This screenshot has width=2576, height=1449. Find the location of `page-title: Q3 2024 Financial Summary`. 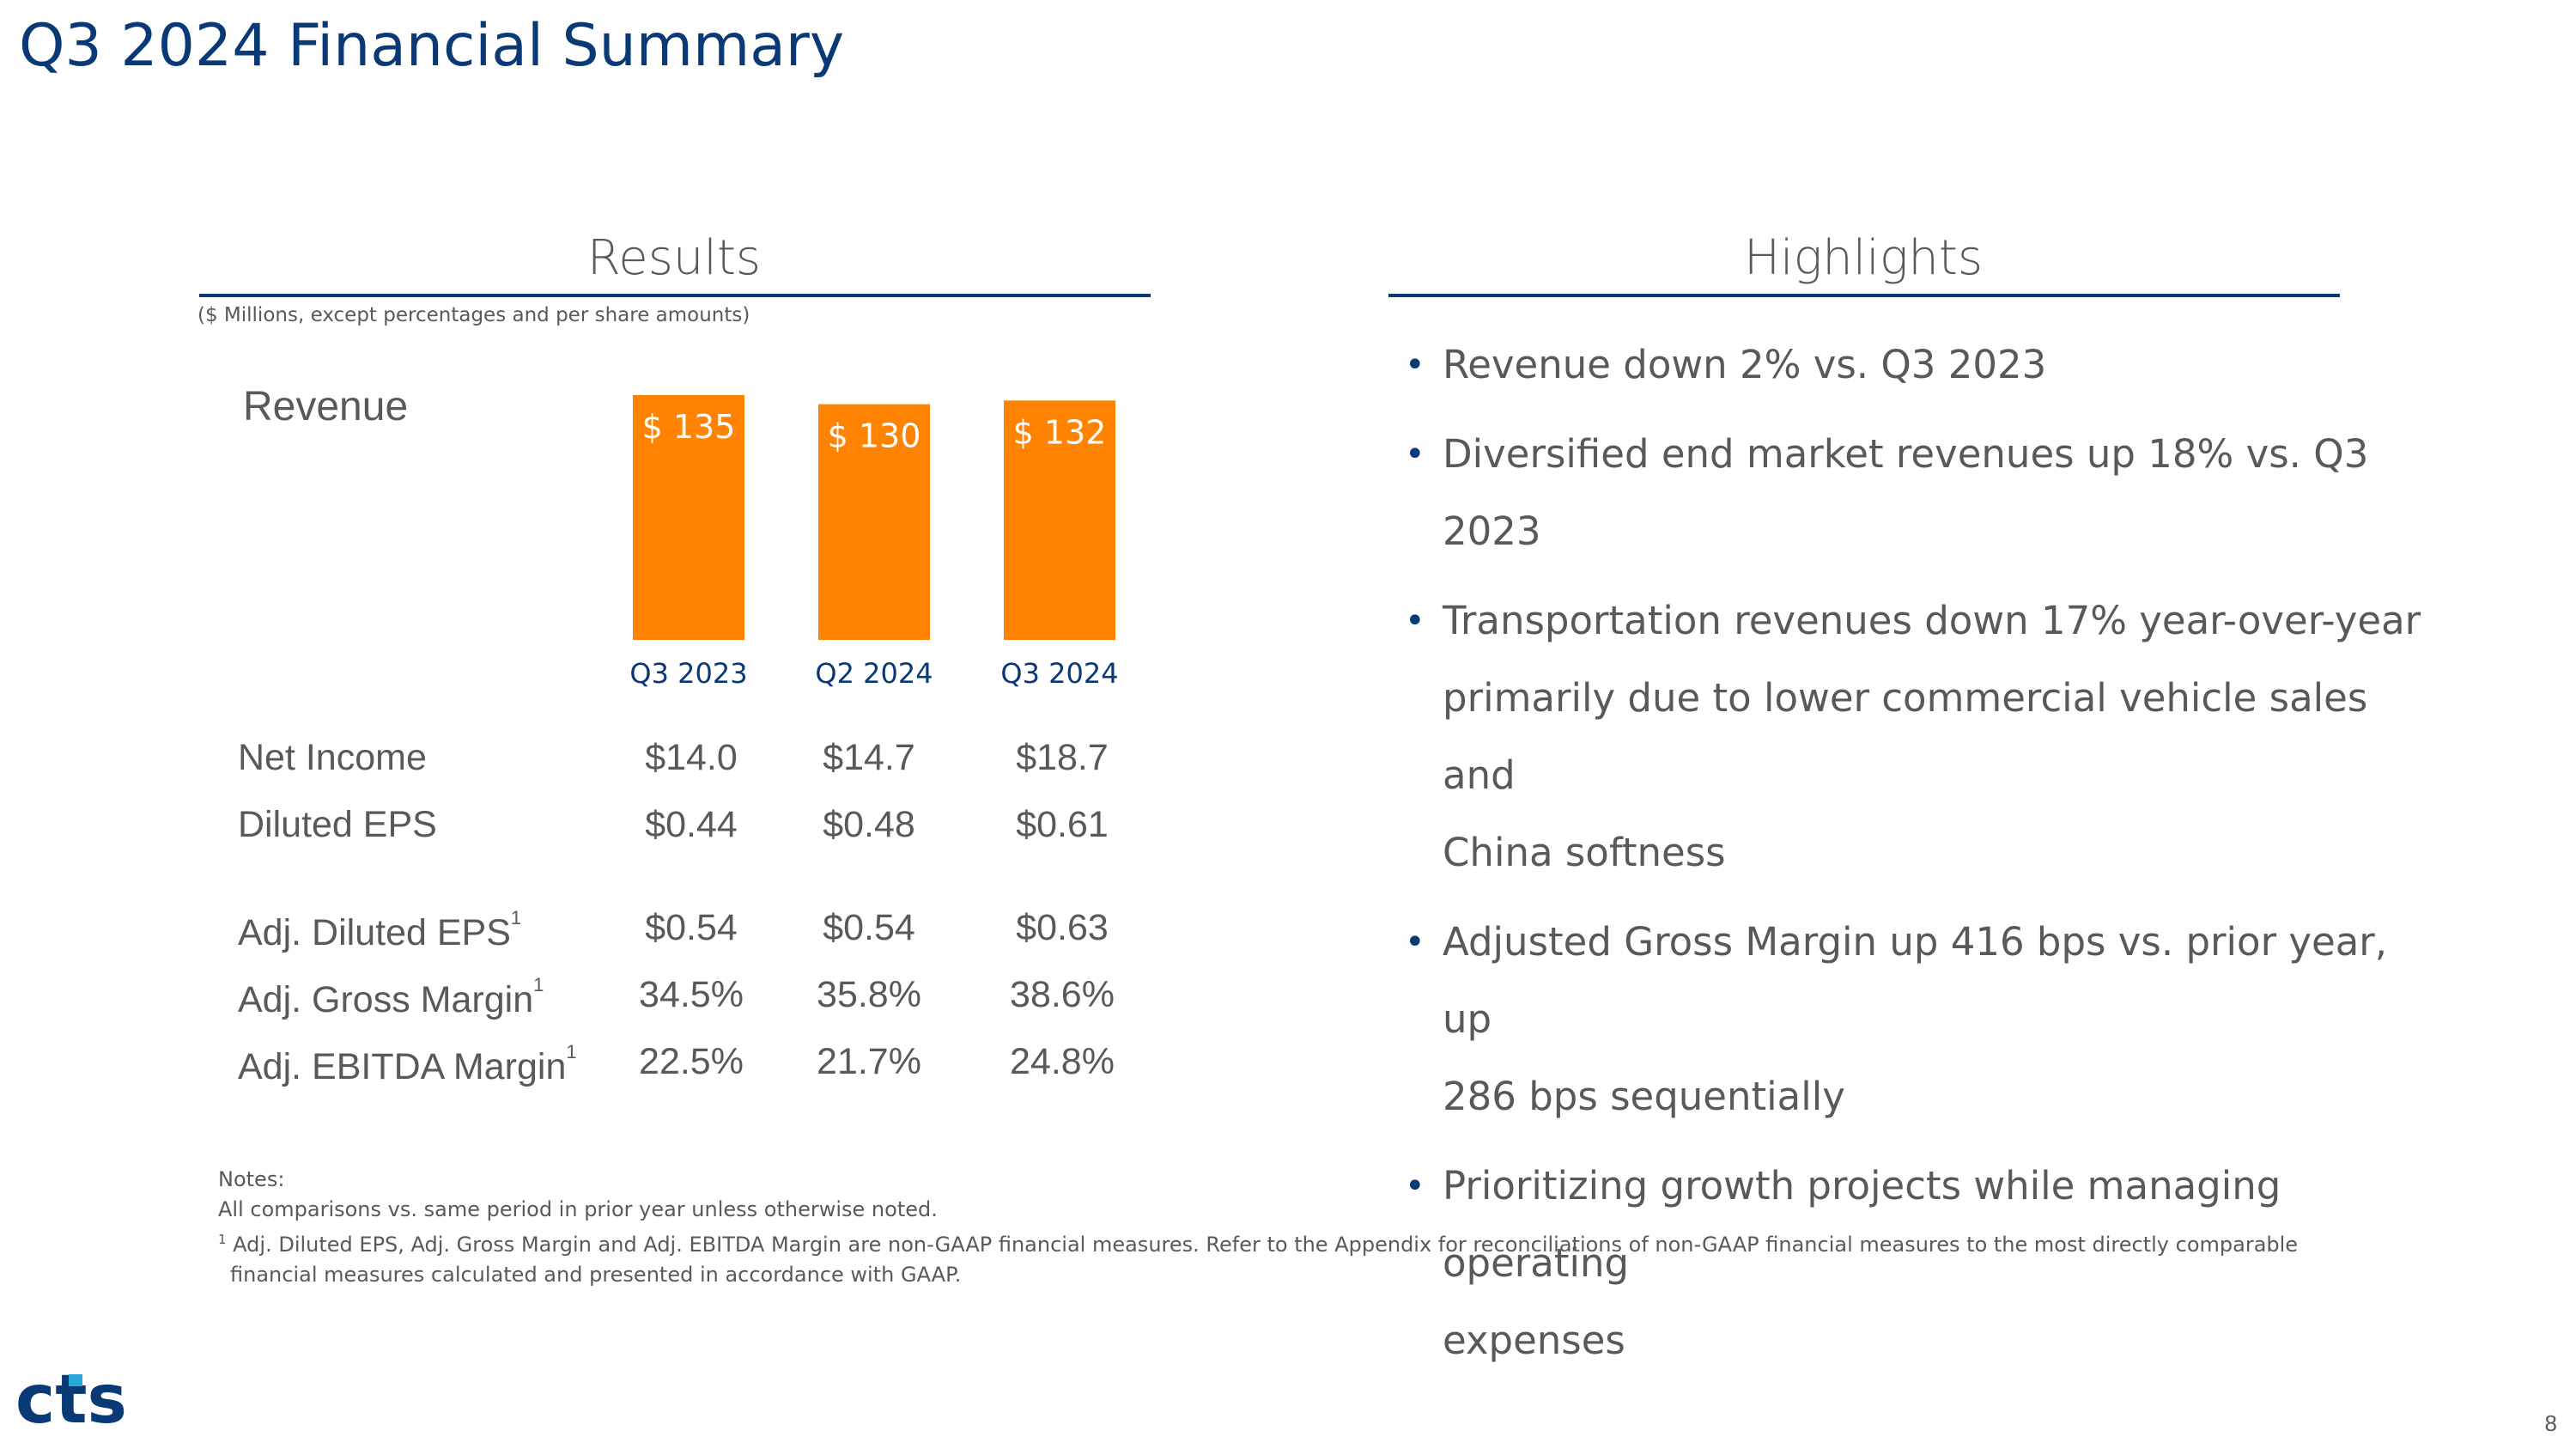

page-title: Q3 2024 Financial Summary is located at coordinates (432, 46).